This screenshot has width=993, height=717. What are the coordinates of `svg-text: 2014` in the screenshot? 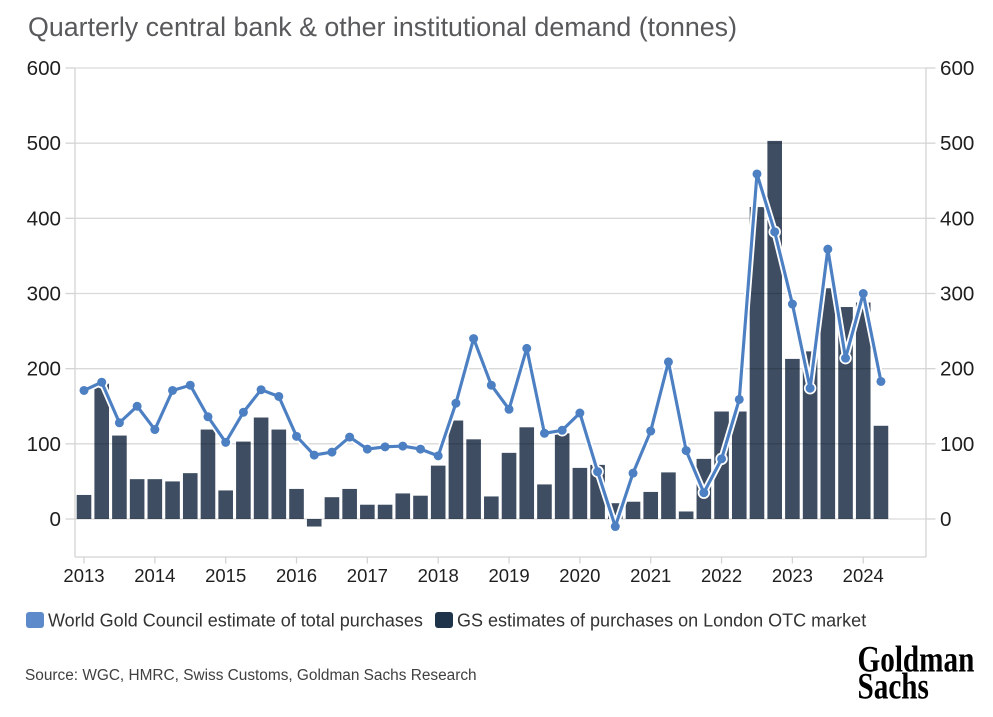 It's located at (154, 575).